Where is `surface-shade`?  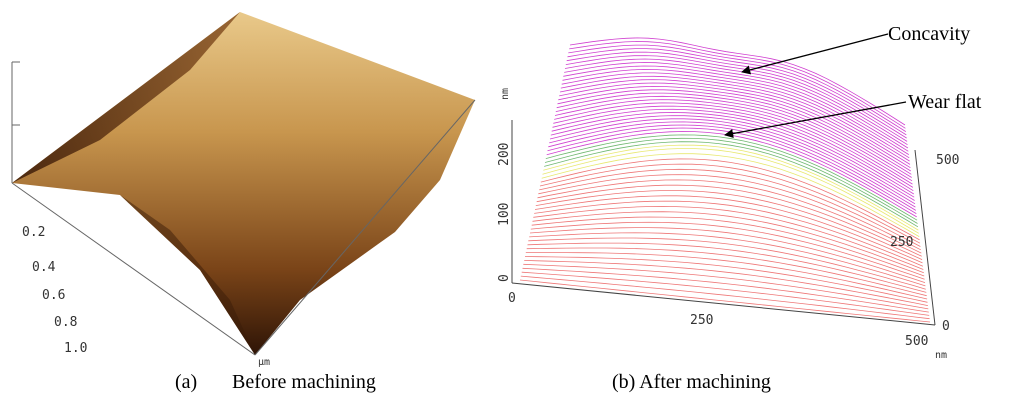
surface-shade is located at coordinates (126, 97).